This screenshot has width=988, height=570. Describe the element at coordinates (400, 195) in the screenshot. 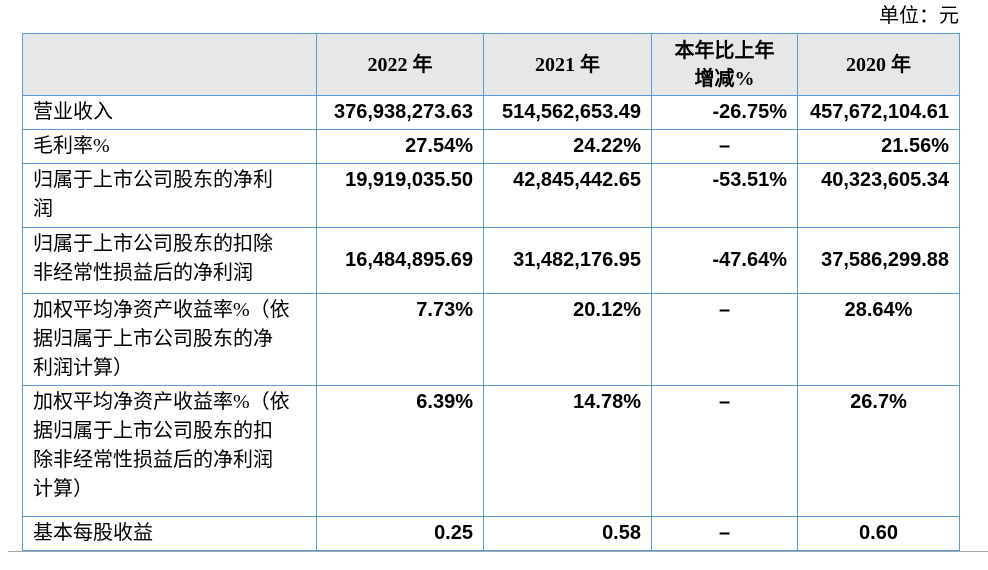

I see `value-2022: 19,919,035.50` at that location.